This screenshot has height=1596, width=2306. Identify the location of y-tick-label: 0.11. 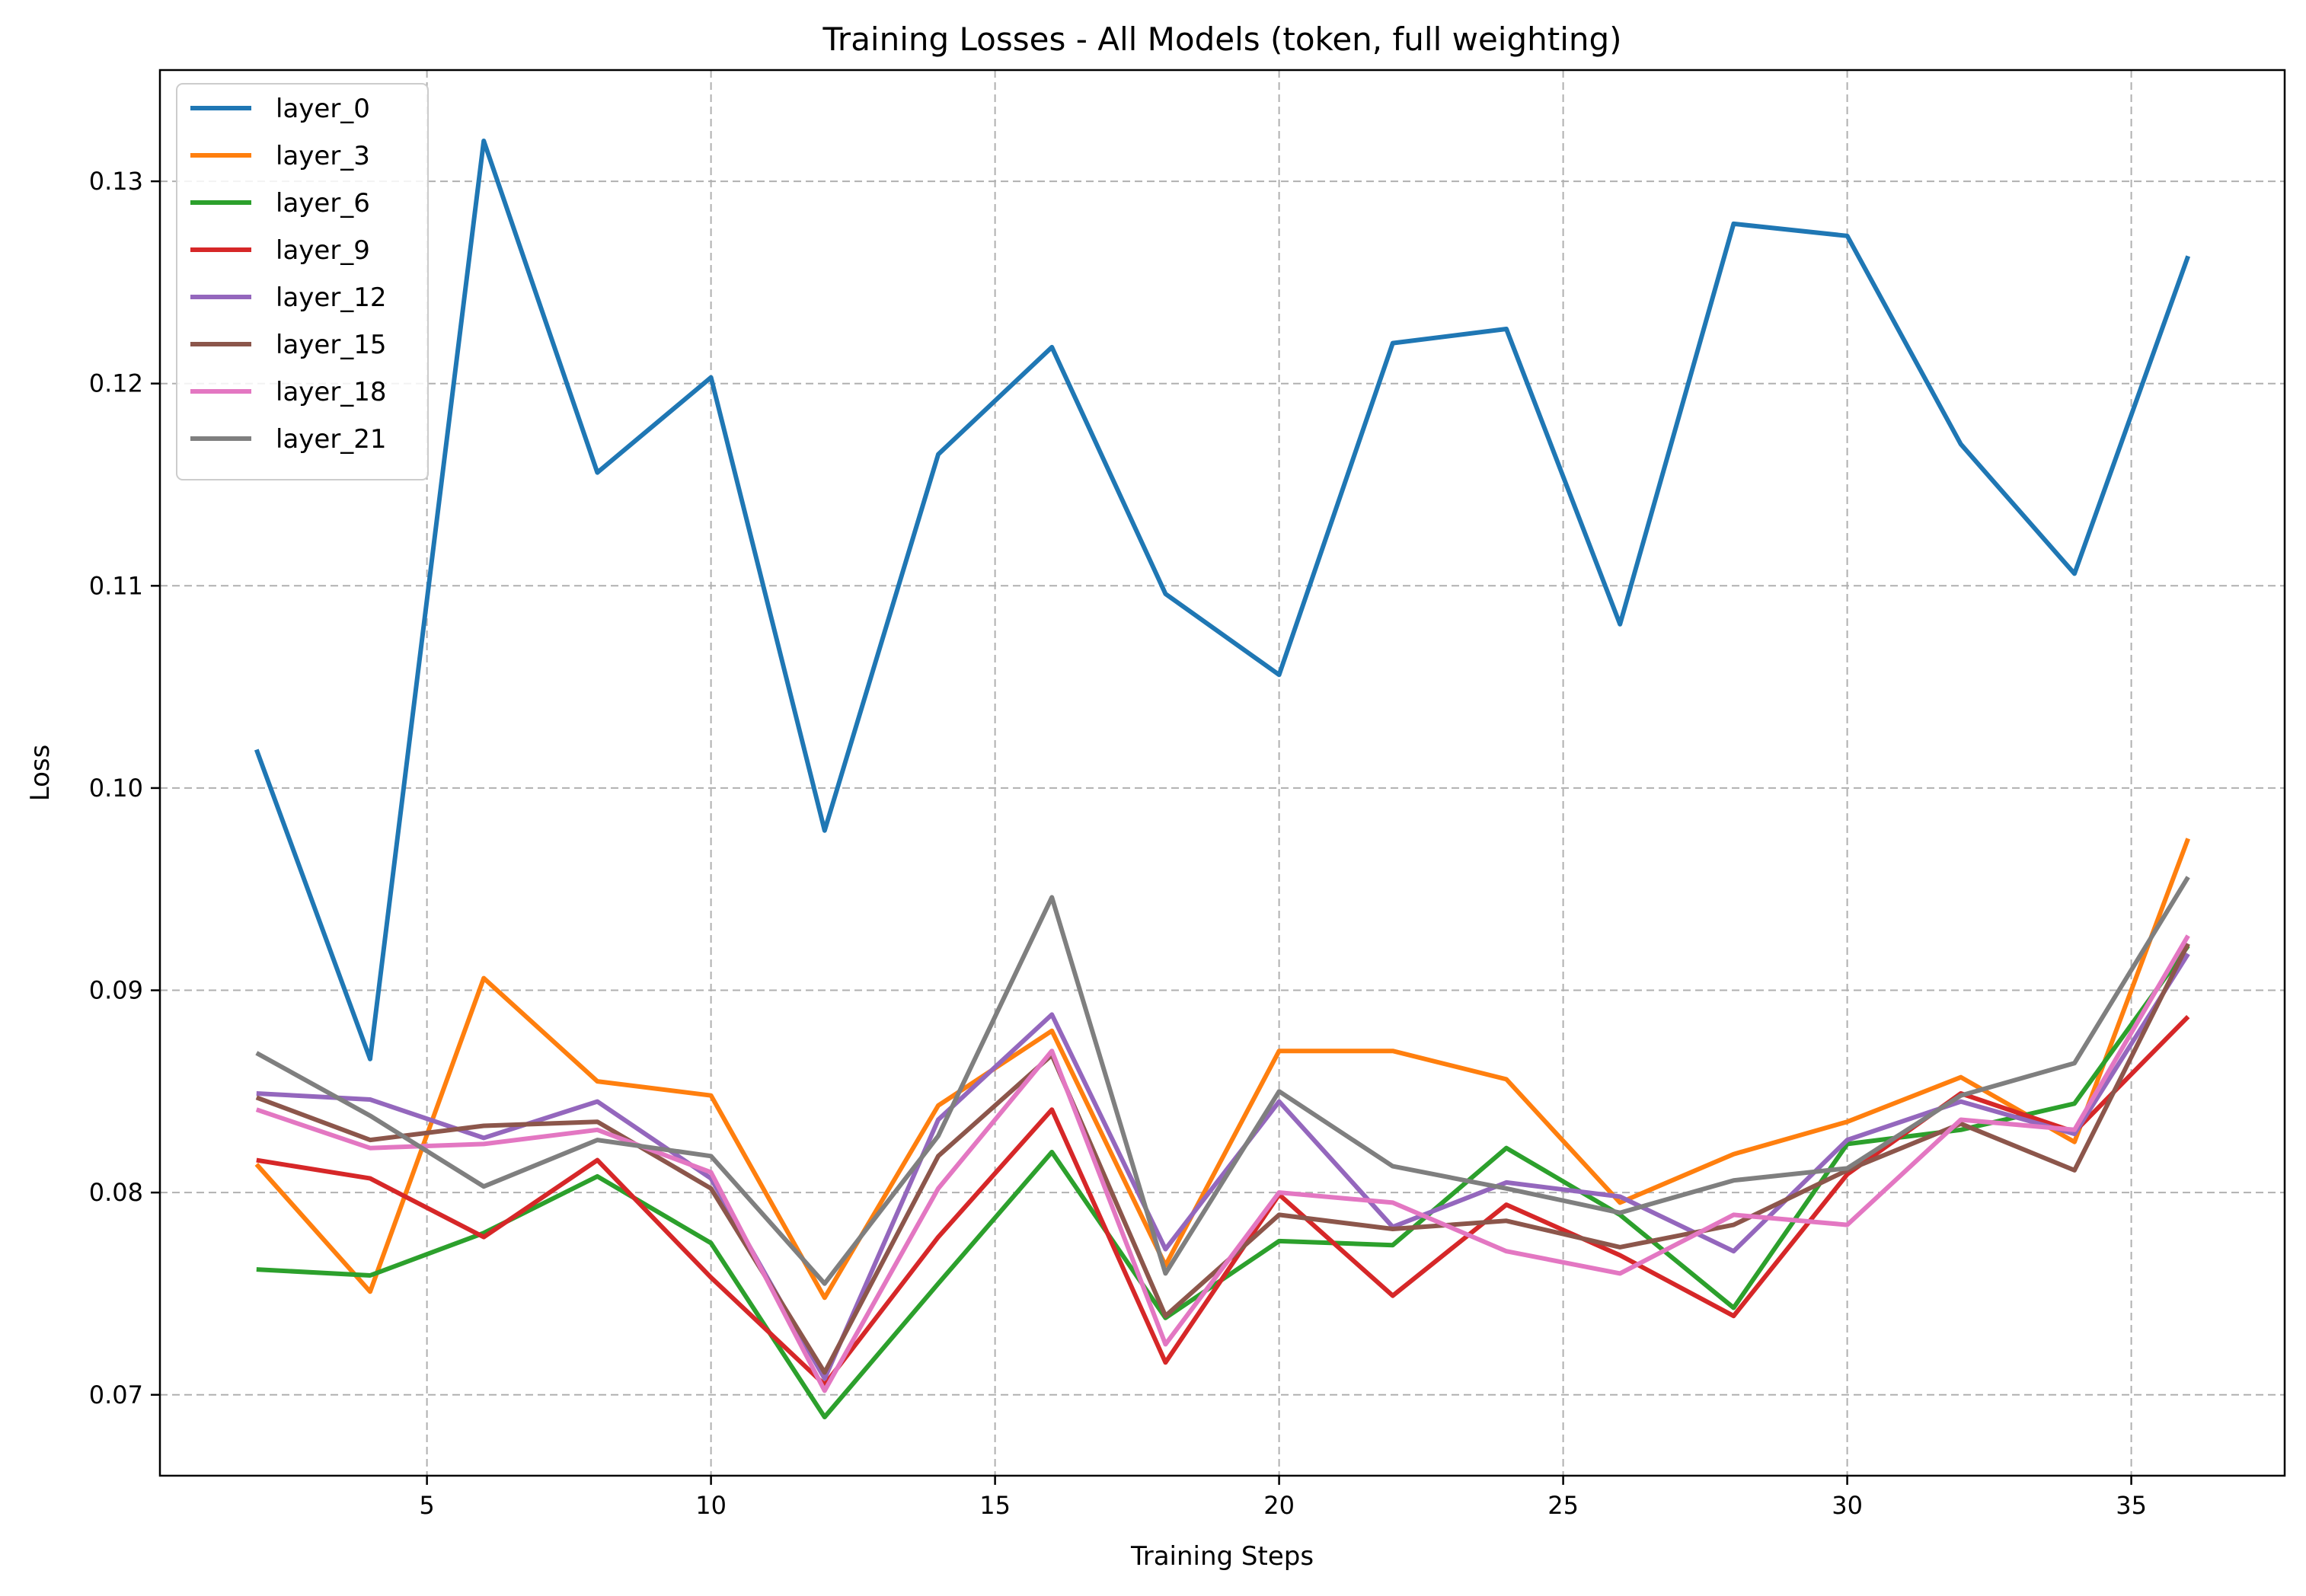
(116, 585).